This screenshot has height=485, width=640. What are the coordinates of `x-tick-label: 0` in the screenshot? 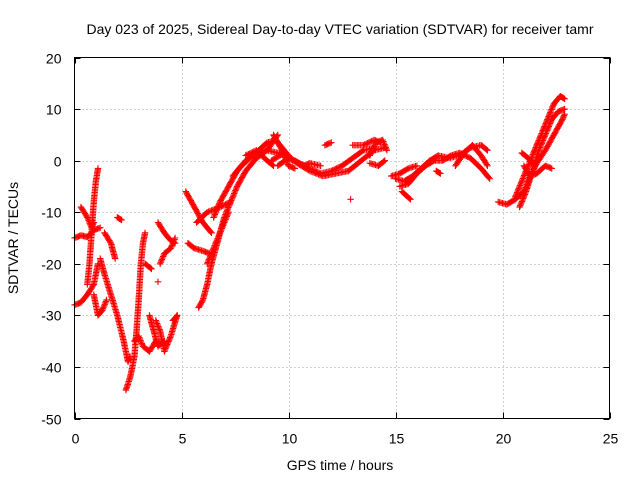 It's located at (76, 439).